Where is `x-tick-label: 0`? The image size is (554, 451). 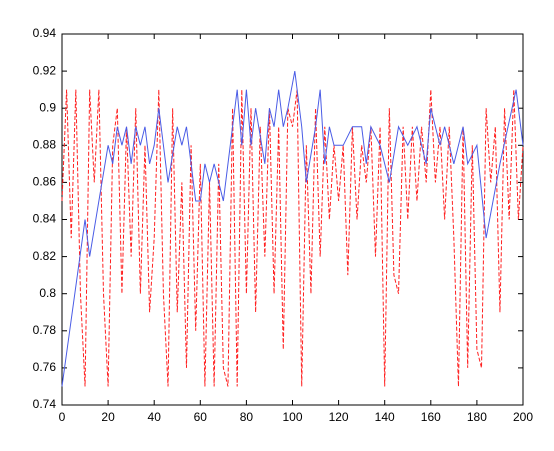
x-tick-label: 0 is located at coordinates (62, 417).